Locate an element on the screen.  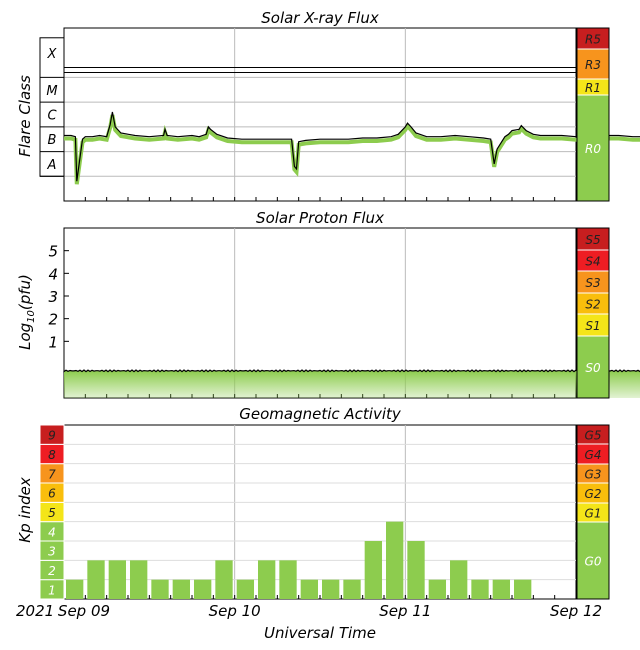
x-tick-labels: Sep 09 Sep 10 Sep 11 Sep 12 is located at coordinates (330, 611).